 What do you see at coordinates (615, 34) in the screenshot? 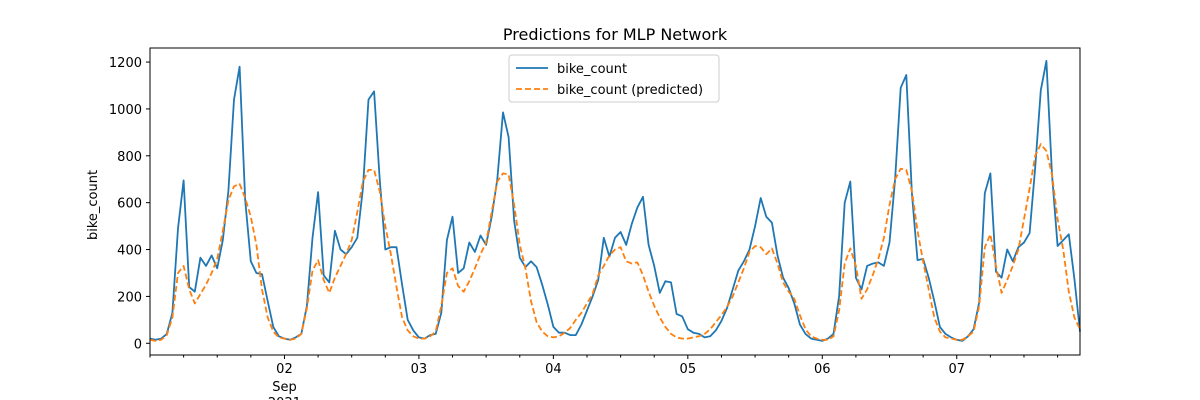
I see `chart-title: Predictions for MLP Network` at bounding box center [615, 34].